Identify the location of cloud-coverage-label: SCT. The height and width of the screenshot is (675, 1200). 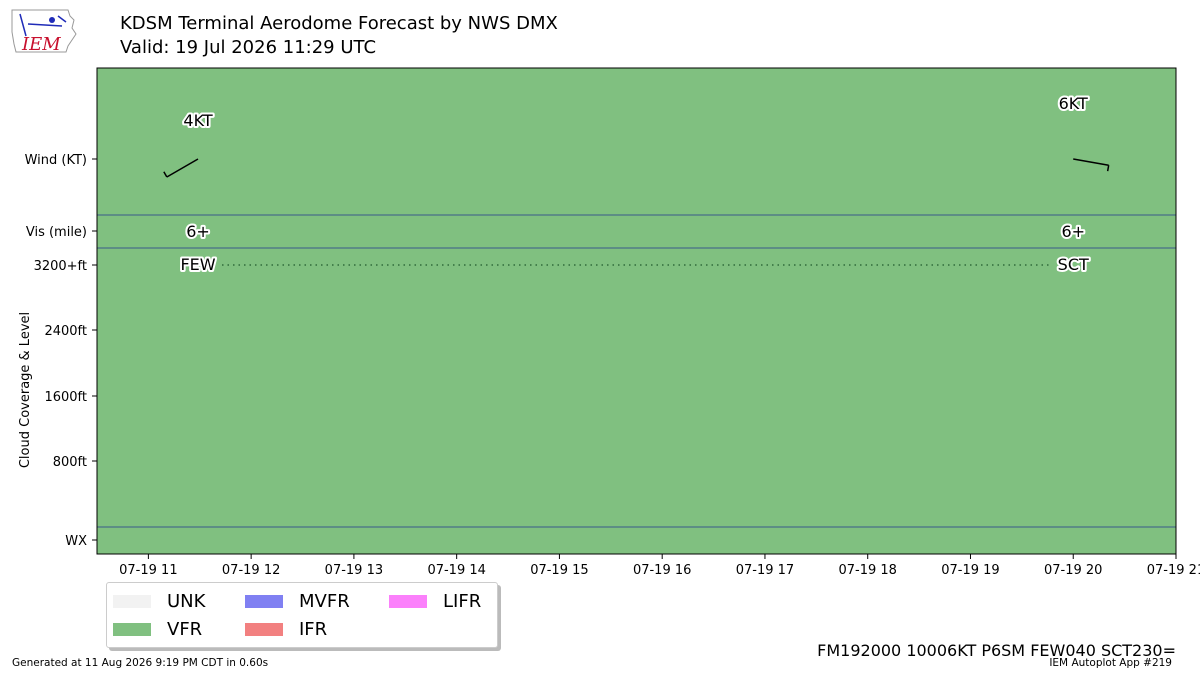
(1073, 264).